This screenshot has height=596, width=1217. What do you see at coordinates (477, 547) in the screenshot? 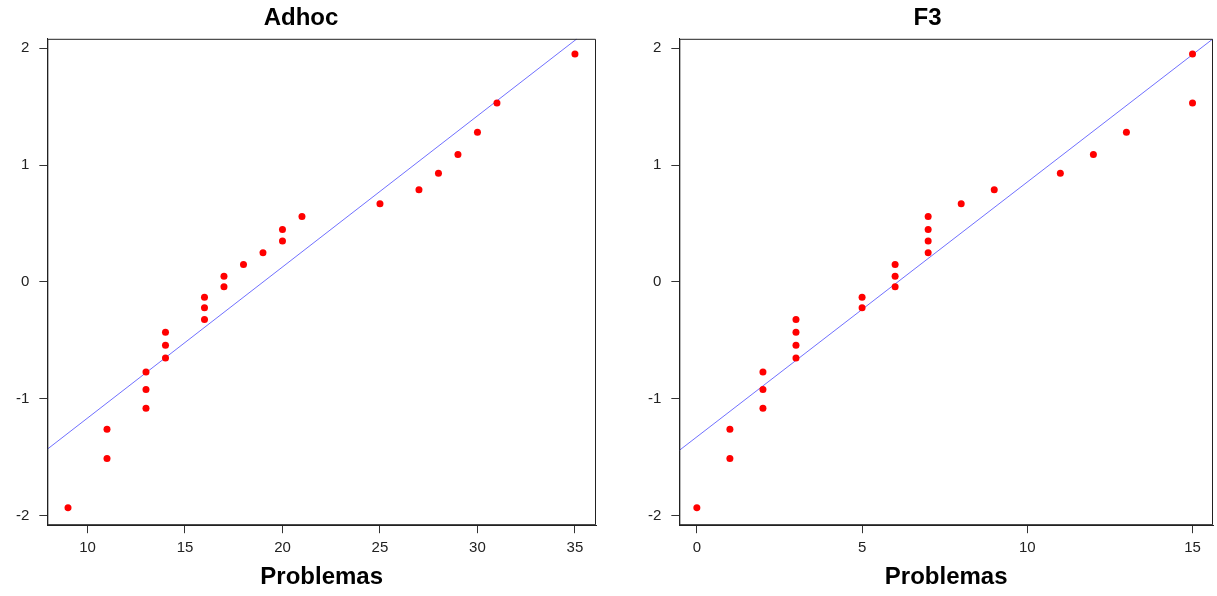
I see `x-tick-label: 30` at bounding box center [477, 547].